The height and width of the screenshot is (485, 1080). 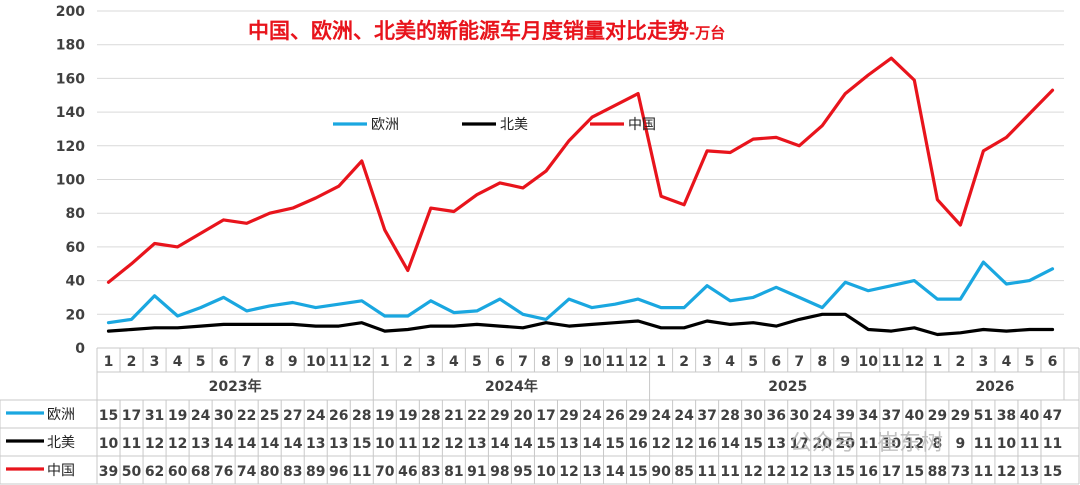 I want to click on data-table-cell: 81, so click(x=453, y=472).